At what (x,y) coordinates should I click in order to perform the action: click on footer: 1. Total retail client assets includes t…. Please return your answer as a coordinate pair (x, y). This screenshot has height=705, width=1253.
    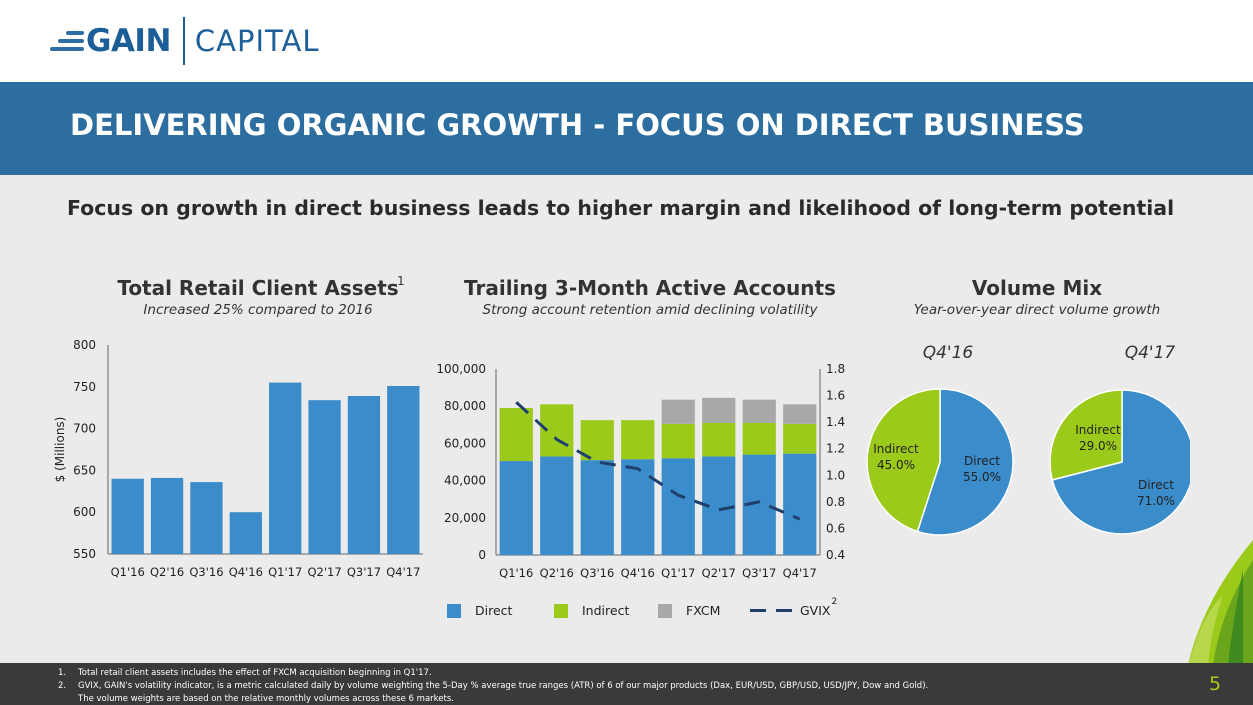
    Looking at the image, I should click on (626, 684).